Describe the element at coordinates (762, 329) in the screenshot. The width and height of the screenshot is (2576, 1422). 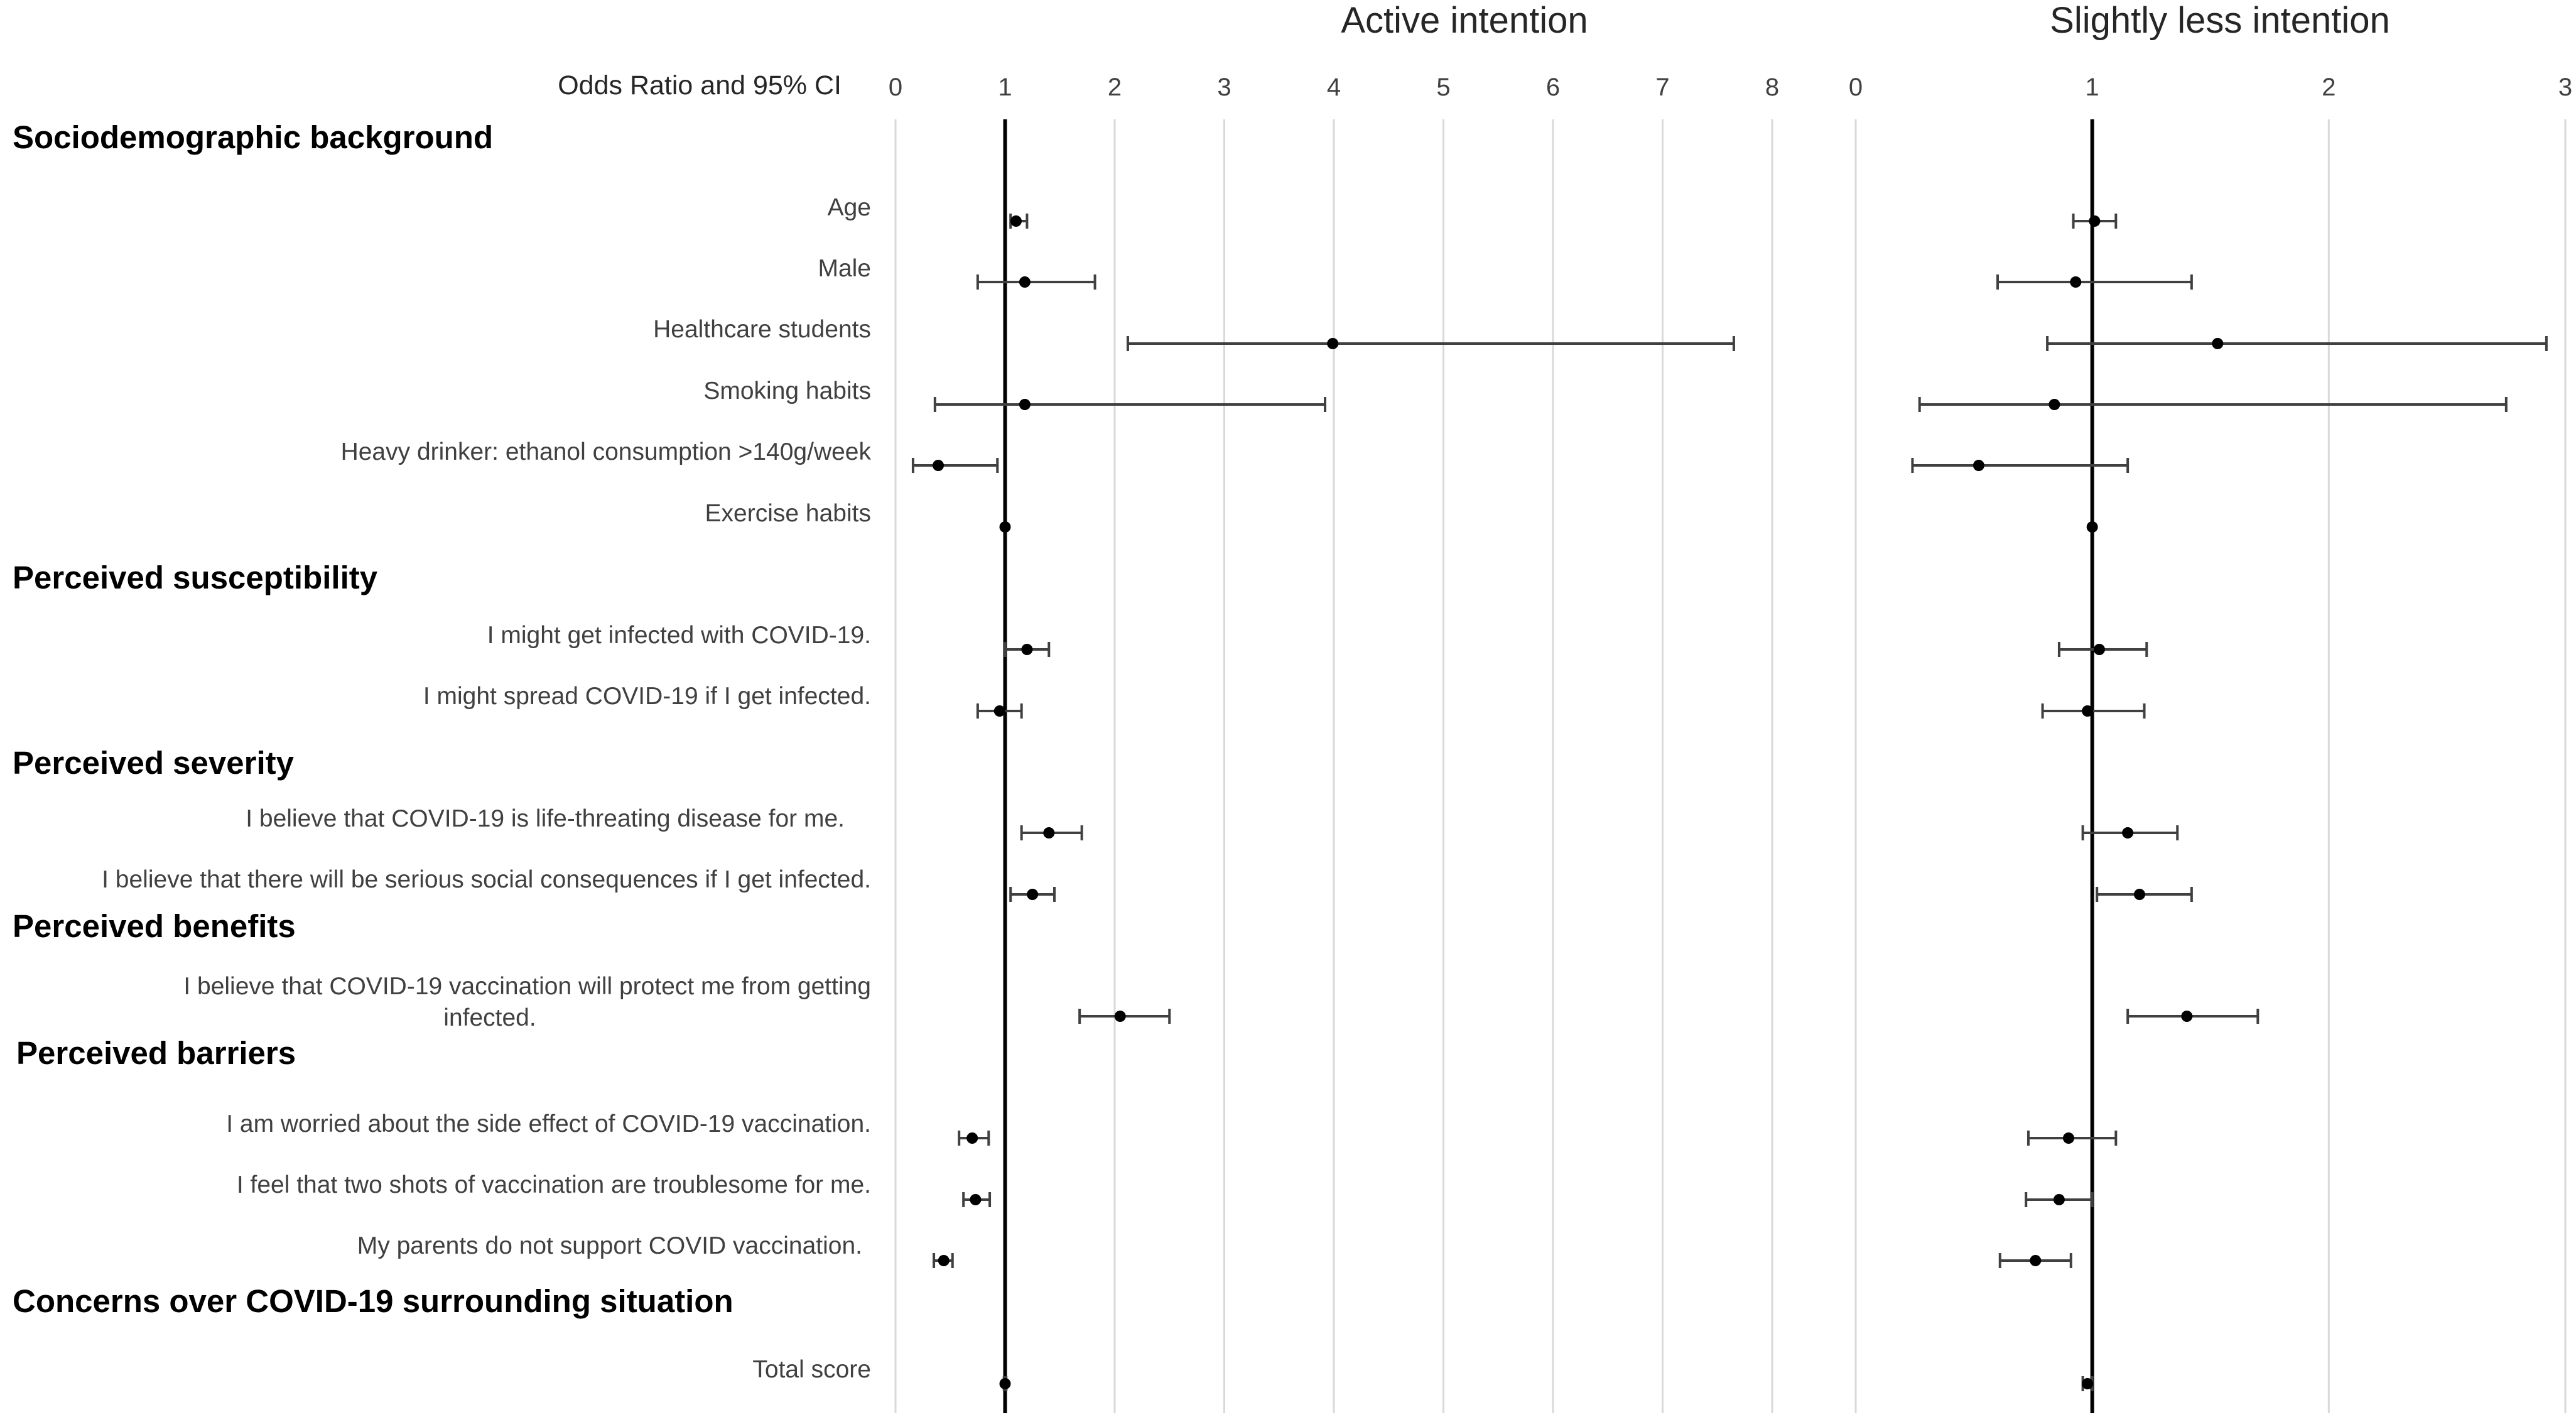
I see `row-label: Healthcare students` at that location.